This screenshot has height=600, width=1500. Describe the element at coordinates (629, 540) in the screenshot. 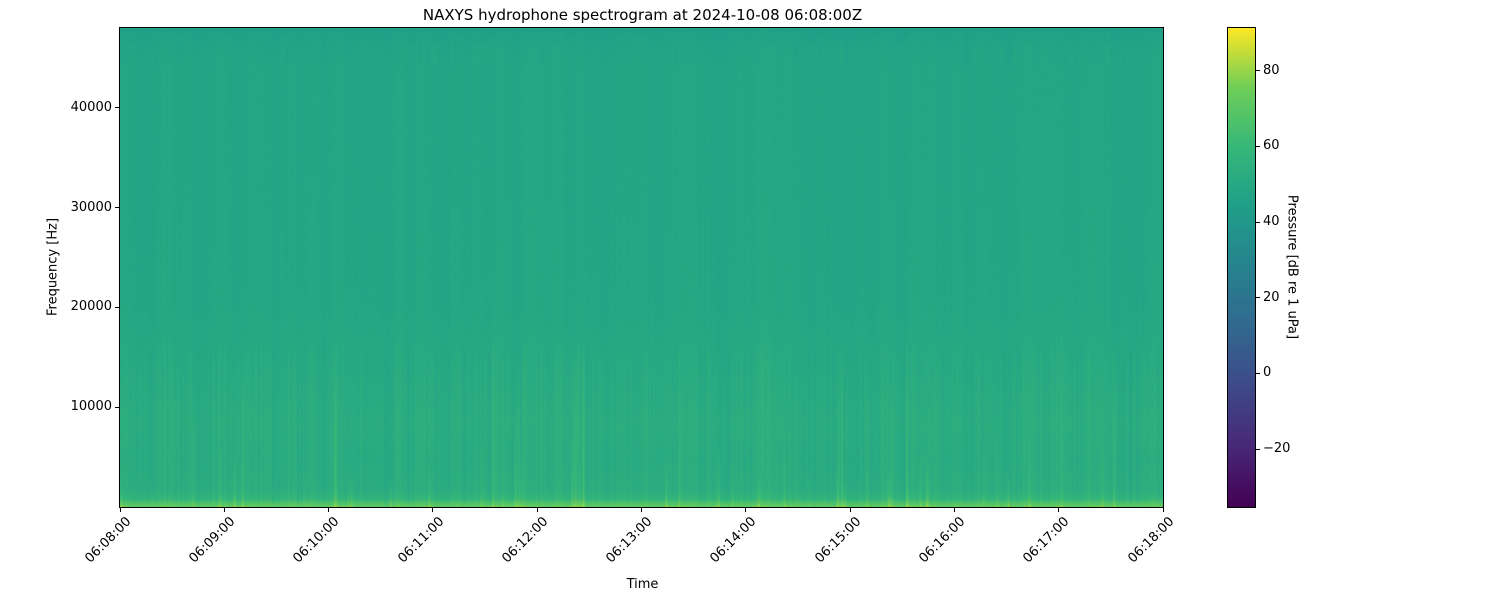

I see `x-tick-label: 06:13:00` at that location.